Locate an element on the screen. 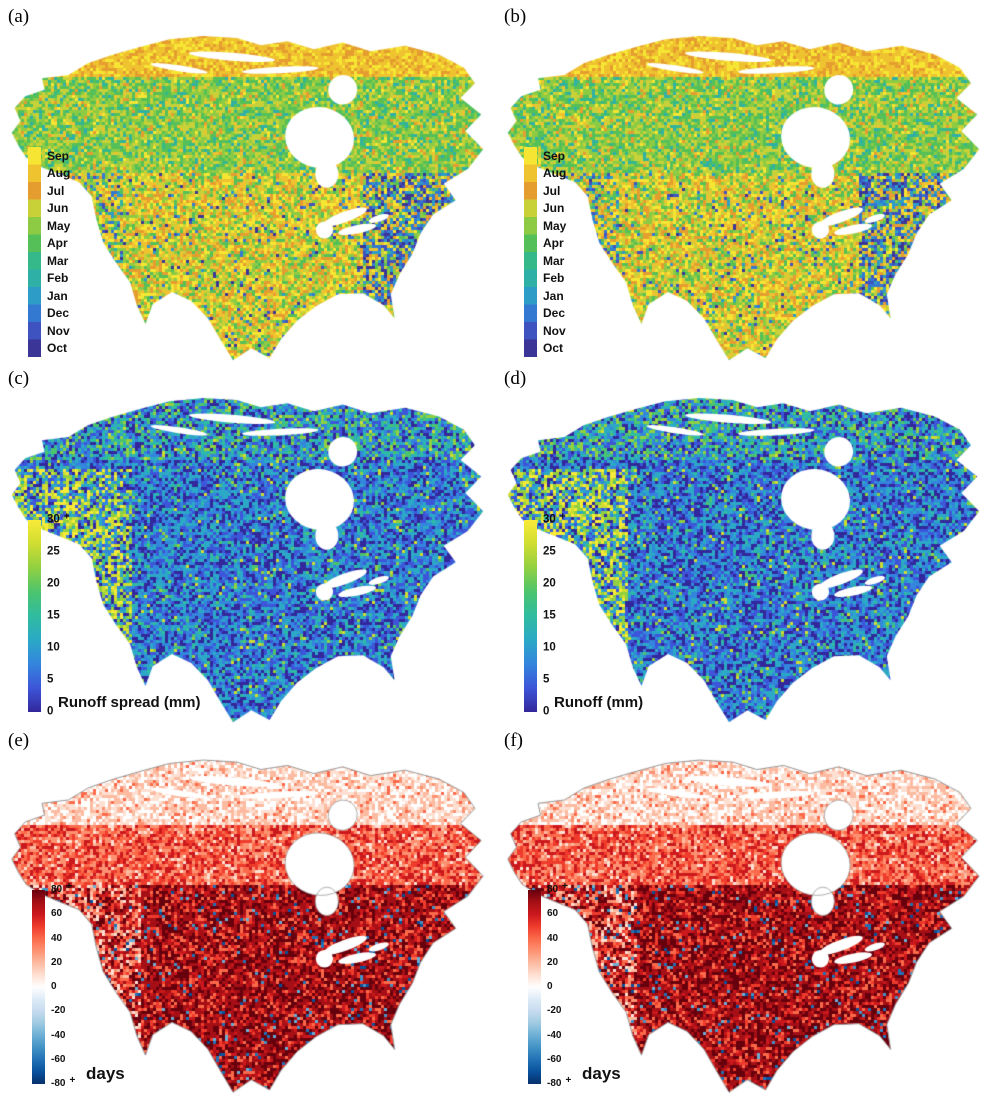 Image resolution: width=993 pixels, height=1103 pixels. map-canvas-a is located at coordinates (246, 197).